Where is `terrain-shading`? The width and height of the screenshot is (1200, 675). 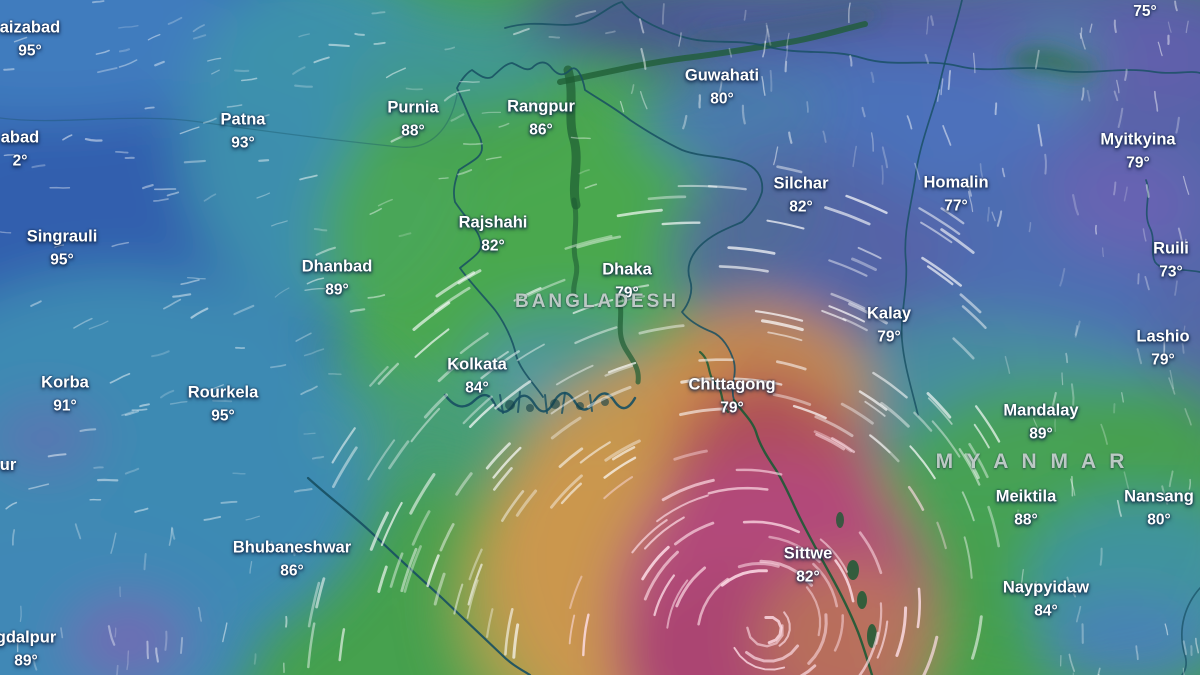
terrain-shading is located at coordinates (893, 44).